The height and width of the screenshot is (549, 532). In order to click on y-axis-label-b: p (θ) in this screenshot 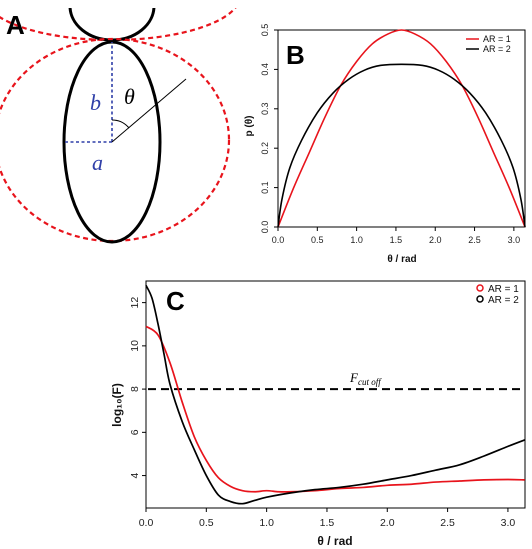, I will do `click(249, 126)`.